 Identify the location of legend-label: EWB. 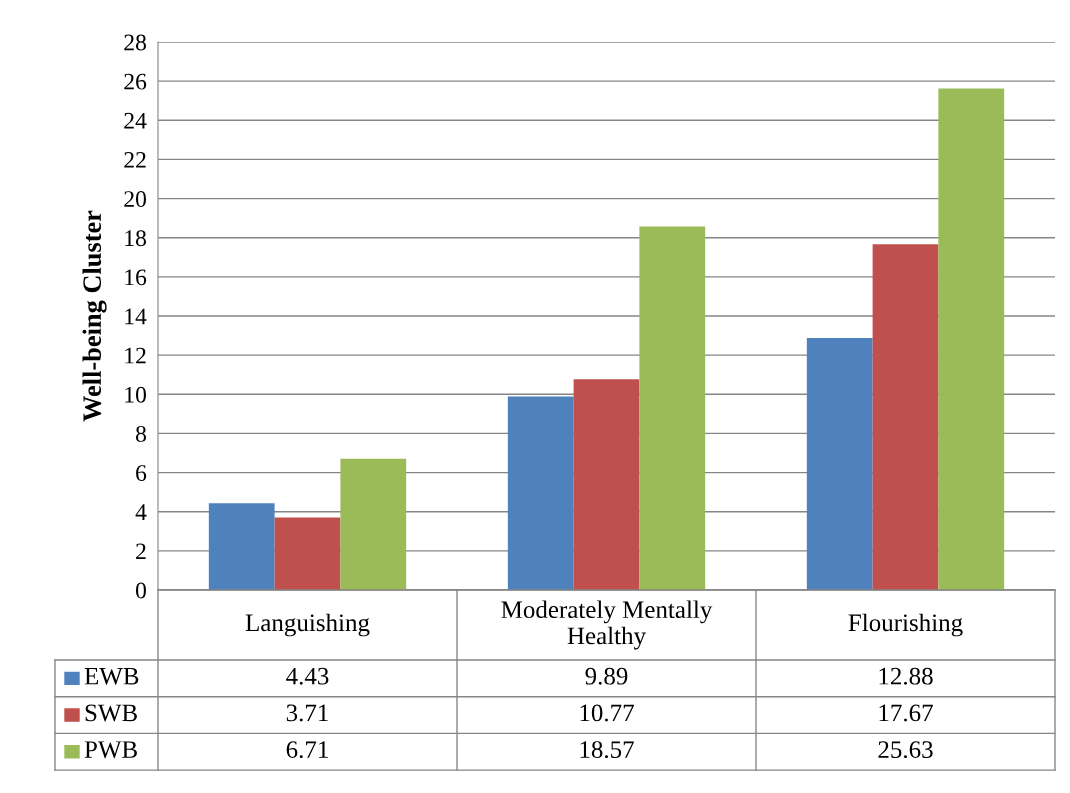
(111, 676).